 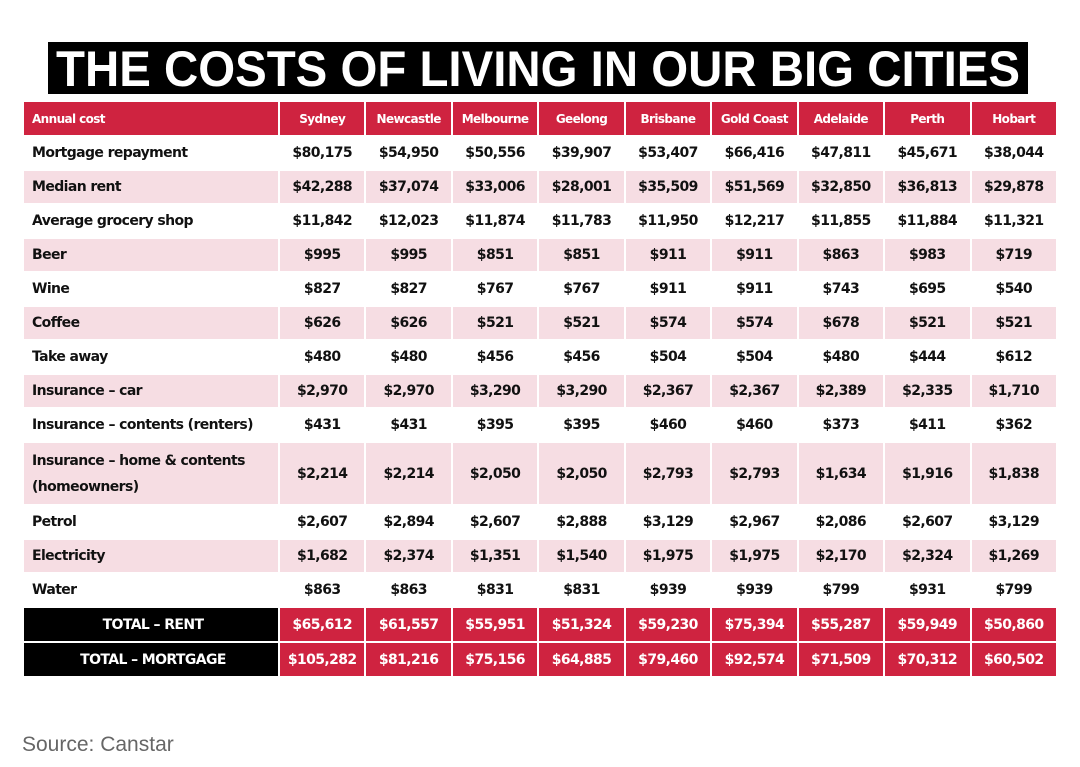 What do you see at coordinates (540, 289) in the screenshot?
I see `table-row: Wine $827 $827 $767 $767 $911 $911 $743 $695 $540` at bounding box center [540, 289].